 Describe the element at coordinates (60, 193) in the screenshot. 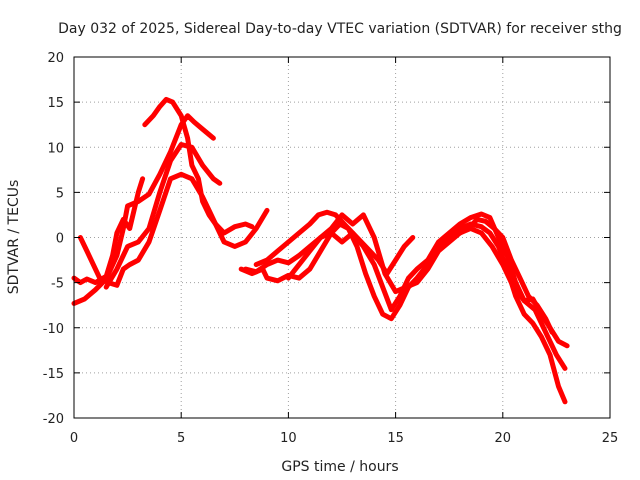

I see `y-tick-label: 5` at that location.